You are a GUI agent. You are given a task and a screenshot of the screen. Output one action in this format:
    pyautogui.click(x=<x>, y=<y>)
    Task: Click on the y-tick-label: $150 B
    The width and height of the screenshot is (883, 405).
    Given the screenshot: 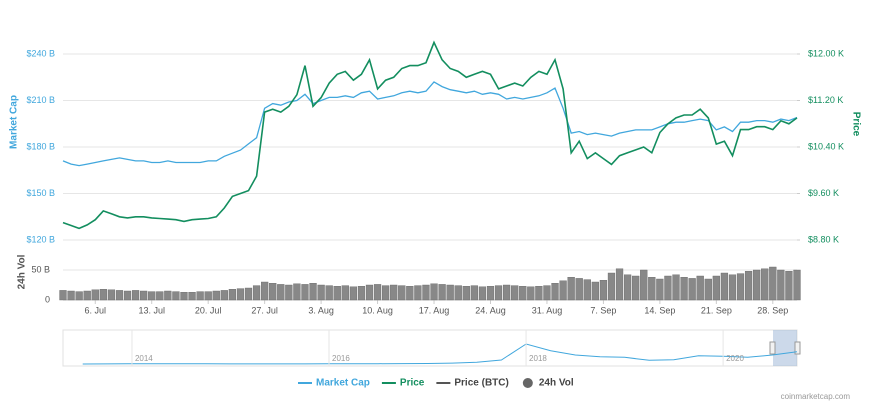 What is the action you would take?
    pyautogui.click(x=40, y=193)
    